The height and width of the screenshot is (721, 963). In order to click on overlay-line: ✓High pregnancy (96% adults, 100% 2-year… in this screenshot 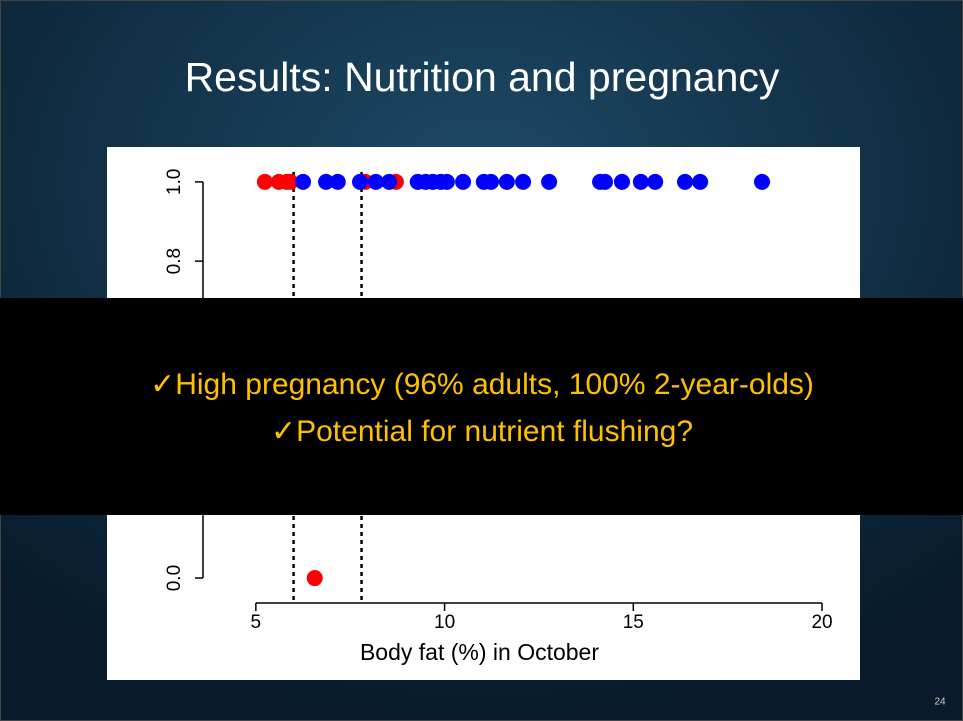, I will do `click(482, 384)`.